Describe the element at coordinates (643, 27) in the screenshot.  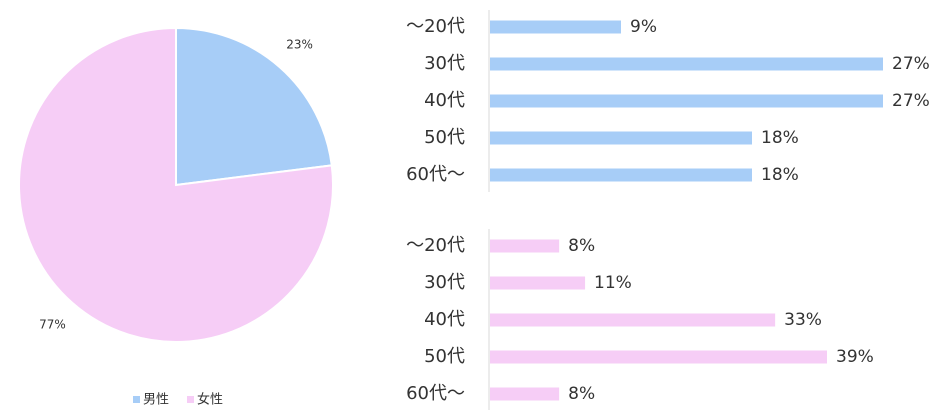
I see `data-label: 9%` at that location.